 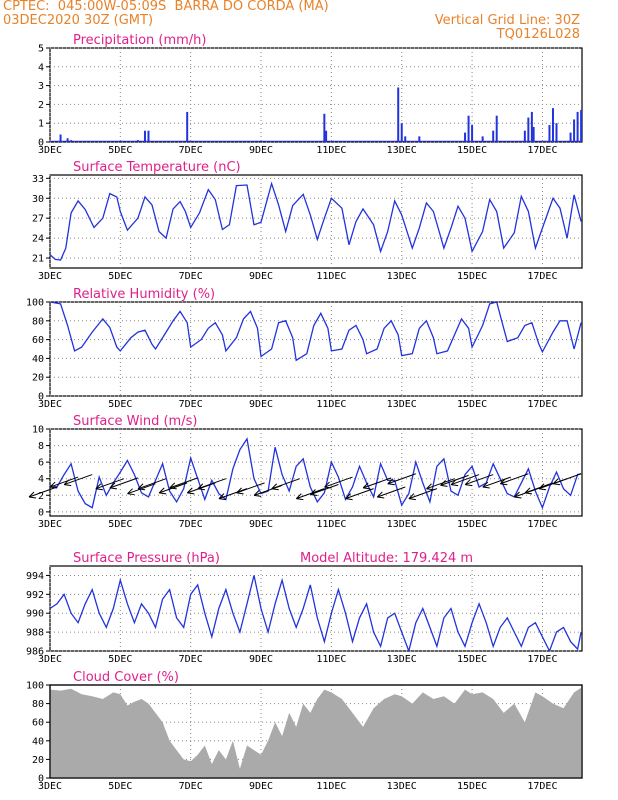 What do you see at coordinates (507, 20) in the screenshot?
I see `header-line2-right: Vertical Grid Line: 30Z` at bounding box center [507, 20].